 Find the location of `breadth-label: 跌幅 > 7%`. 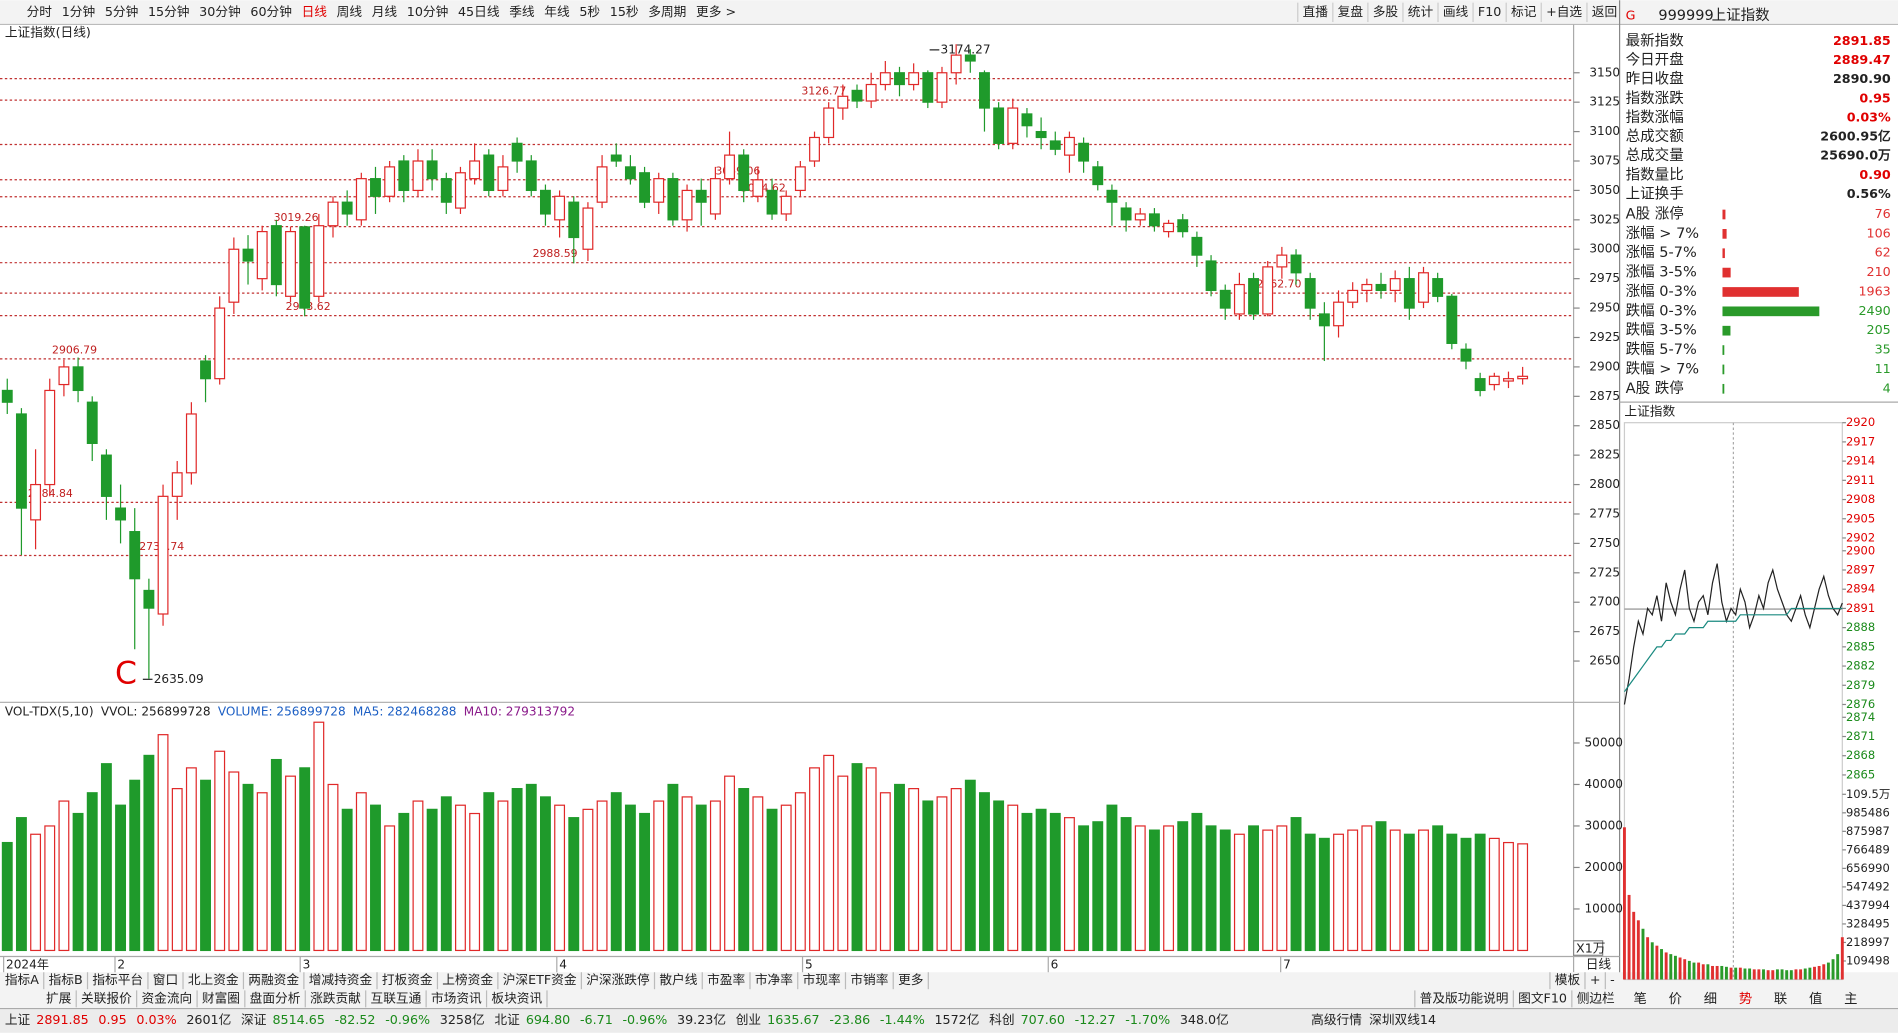

breadth-label: 跌幅 > 7% is located at coordinates (1662, 368).